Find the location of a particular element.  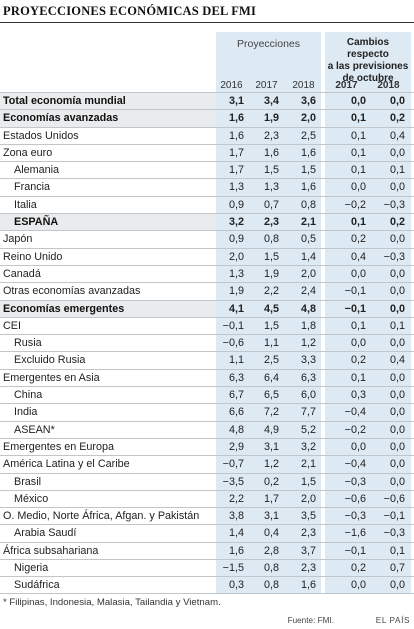

row-label: China is located at coordinates (28, 395).